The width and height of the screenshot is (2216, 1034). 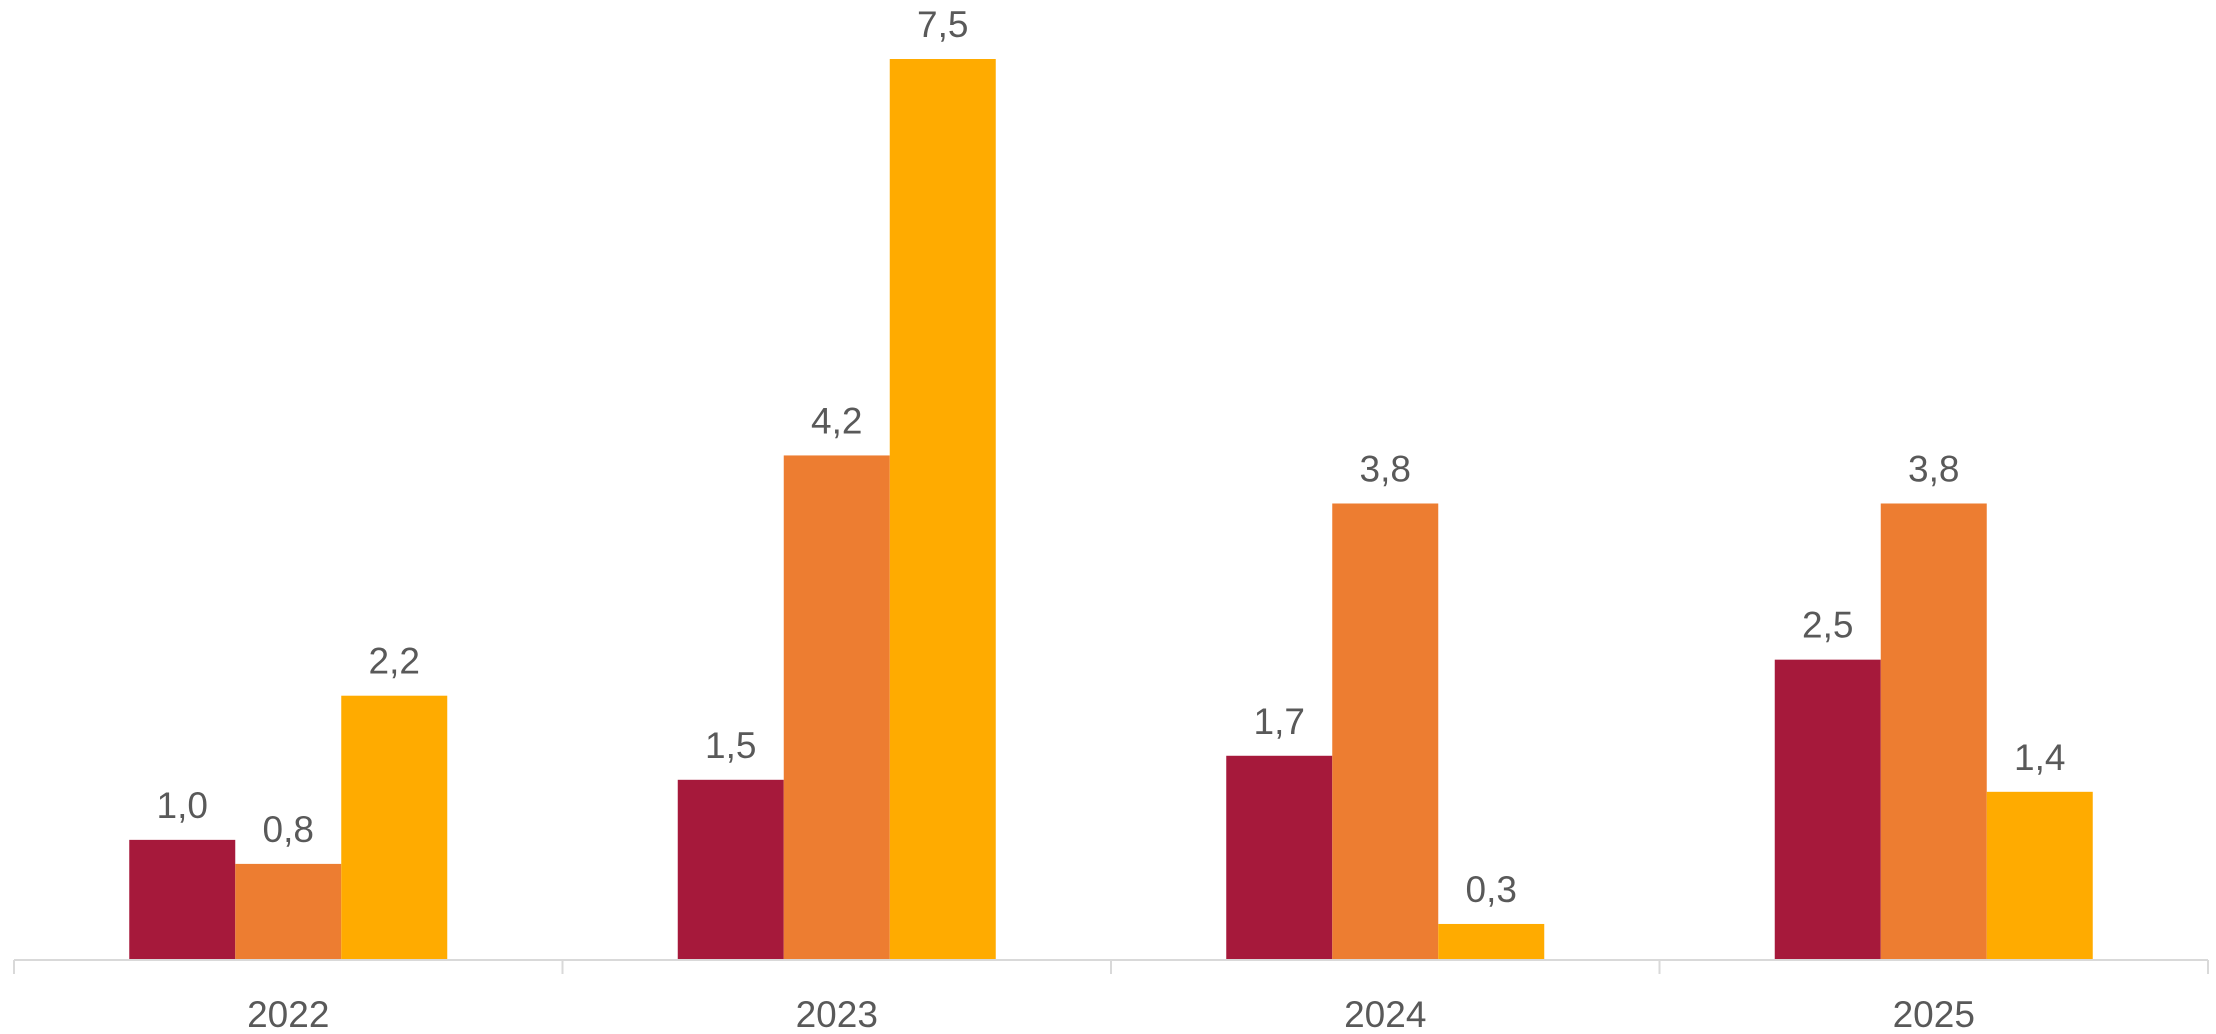 What do you see at coordinates (837, 1014) in the screenshot?
I see `x-tick-label-2023: 2023` at bounding box center [837, 1014].